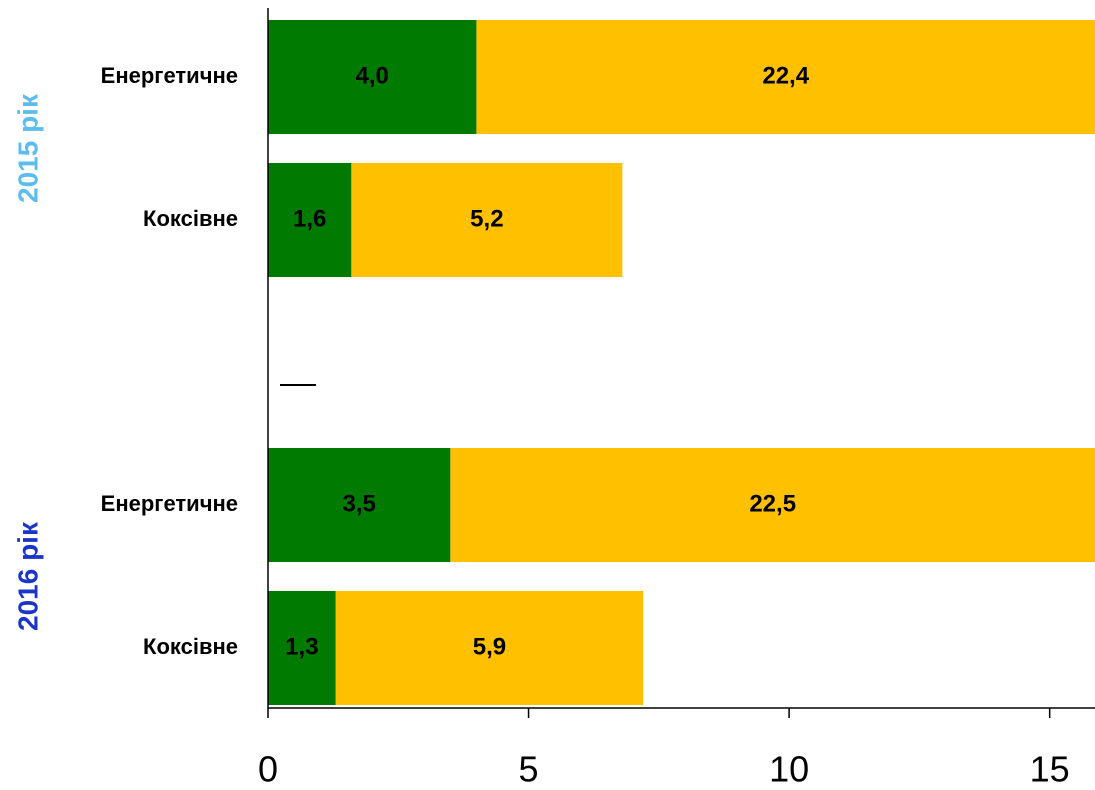 This screenshot has height=790, width=1095. I want to click on x-tick-label: 10, so click(789, 769).